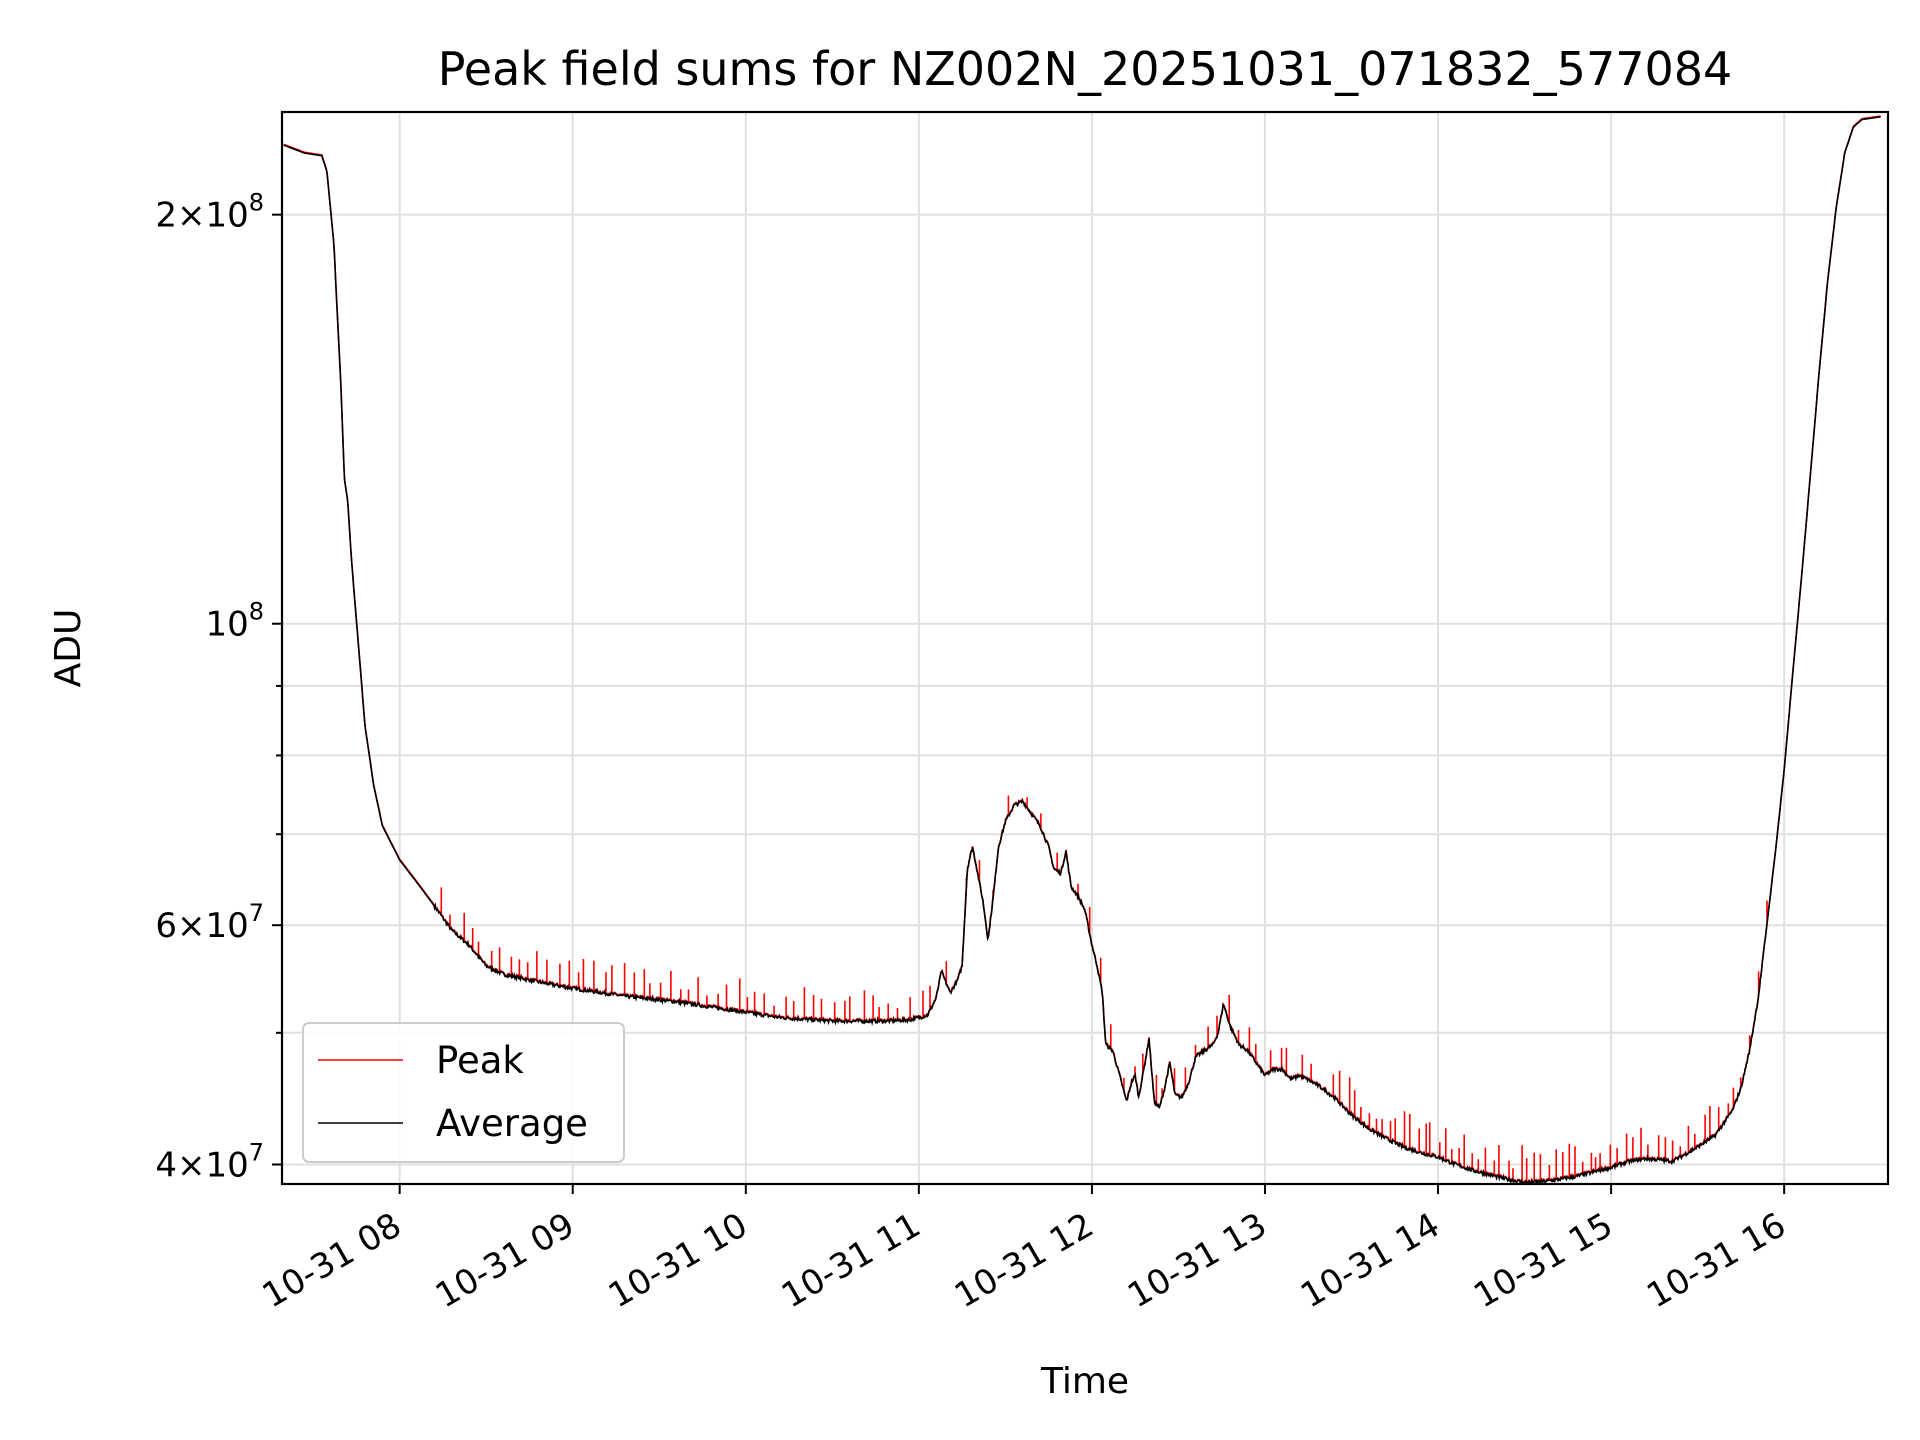 This screenshot has width=1920, height=1440. Describe the element at coordinates (201, 926) in the screenshot. I see `y-tick-label-base: 6×10` at that location.